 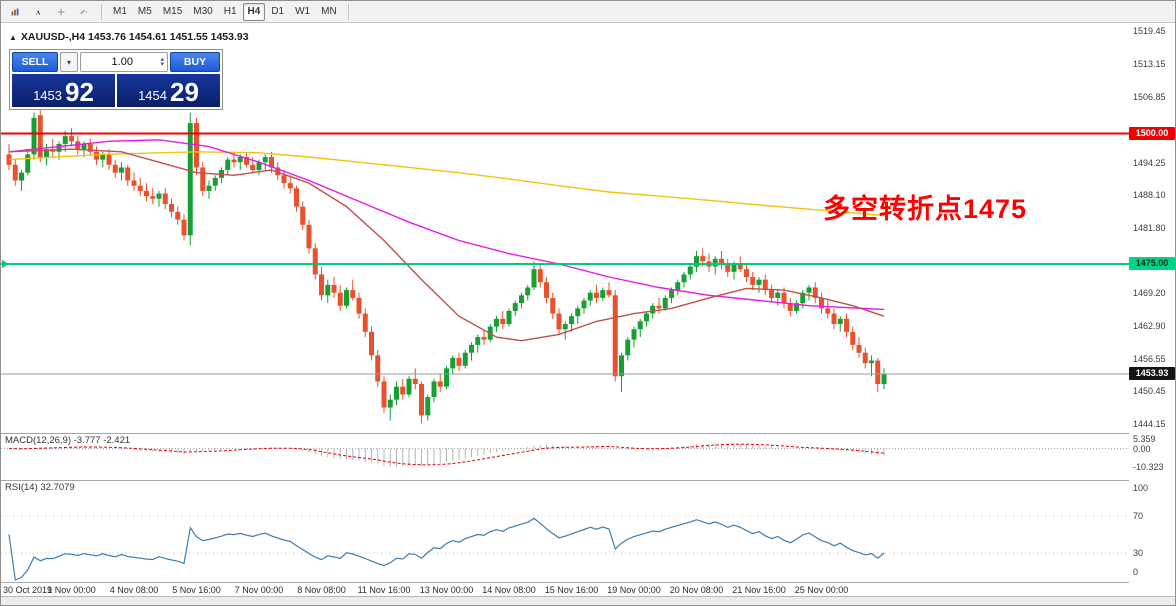 What do you see at coordinates (1144, 439) in the screenshot?
I see `macd-axis-label: 5.359` at bounding box center [1144, 439].